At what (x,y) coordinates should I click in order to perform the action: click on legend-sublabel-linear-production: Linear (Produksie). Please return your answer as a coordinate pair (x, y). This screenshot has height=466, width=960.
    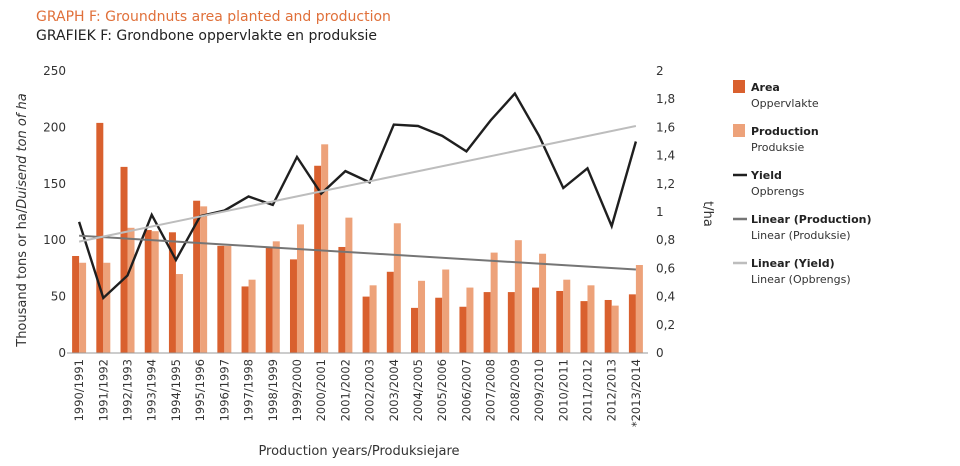
    Looking at the image, I should click on (801, 235).